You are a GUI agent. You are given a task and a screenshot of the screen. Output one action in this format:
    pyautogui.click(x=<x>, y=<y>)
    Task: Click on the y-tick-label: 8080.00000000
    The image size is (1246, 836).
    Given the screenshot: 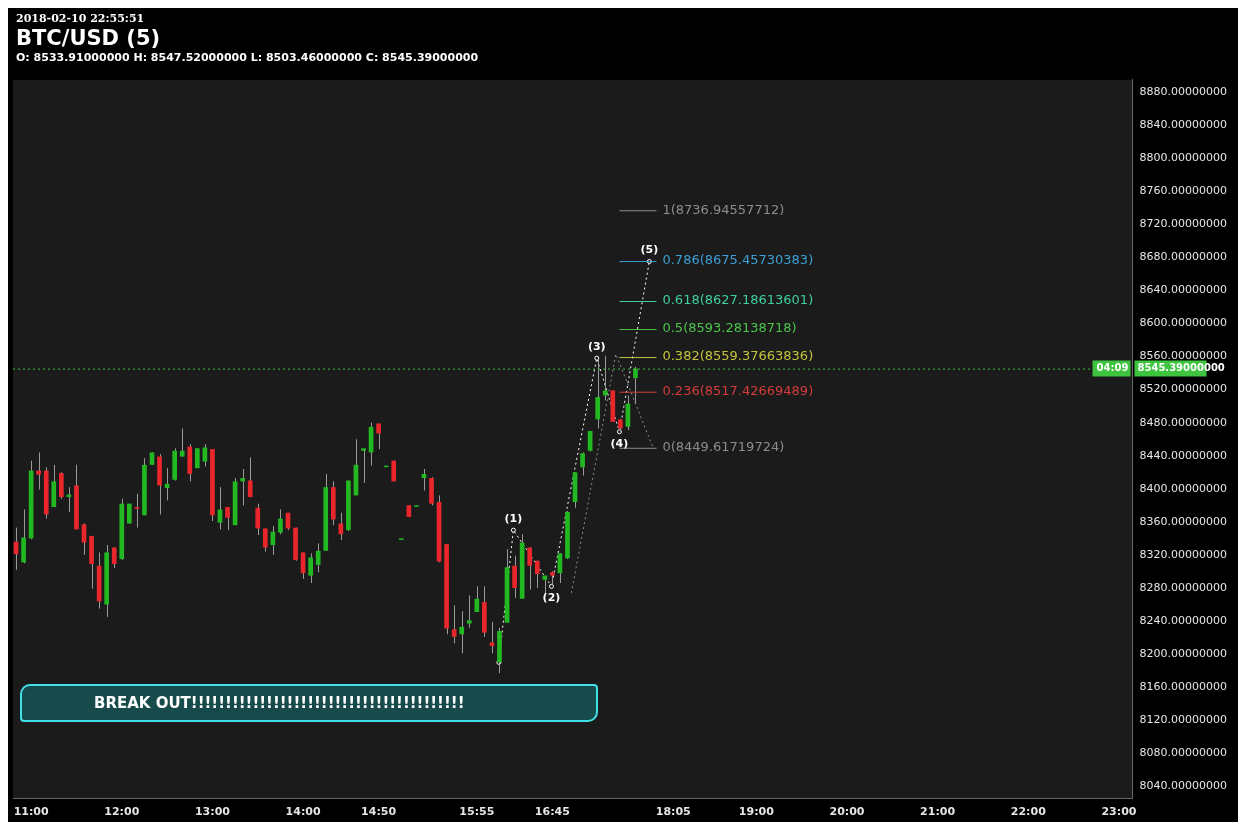 What is the action you would take?
    pyautogui.click(x=1183, y=753)
    